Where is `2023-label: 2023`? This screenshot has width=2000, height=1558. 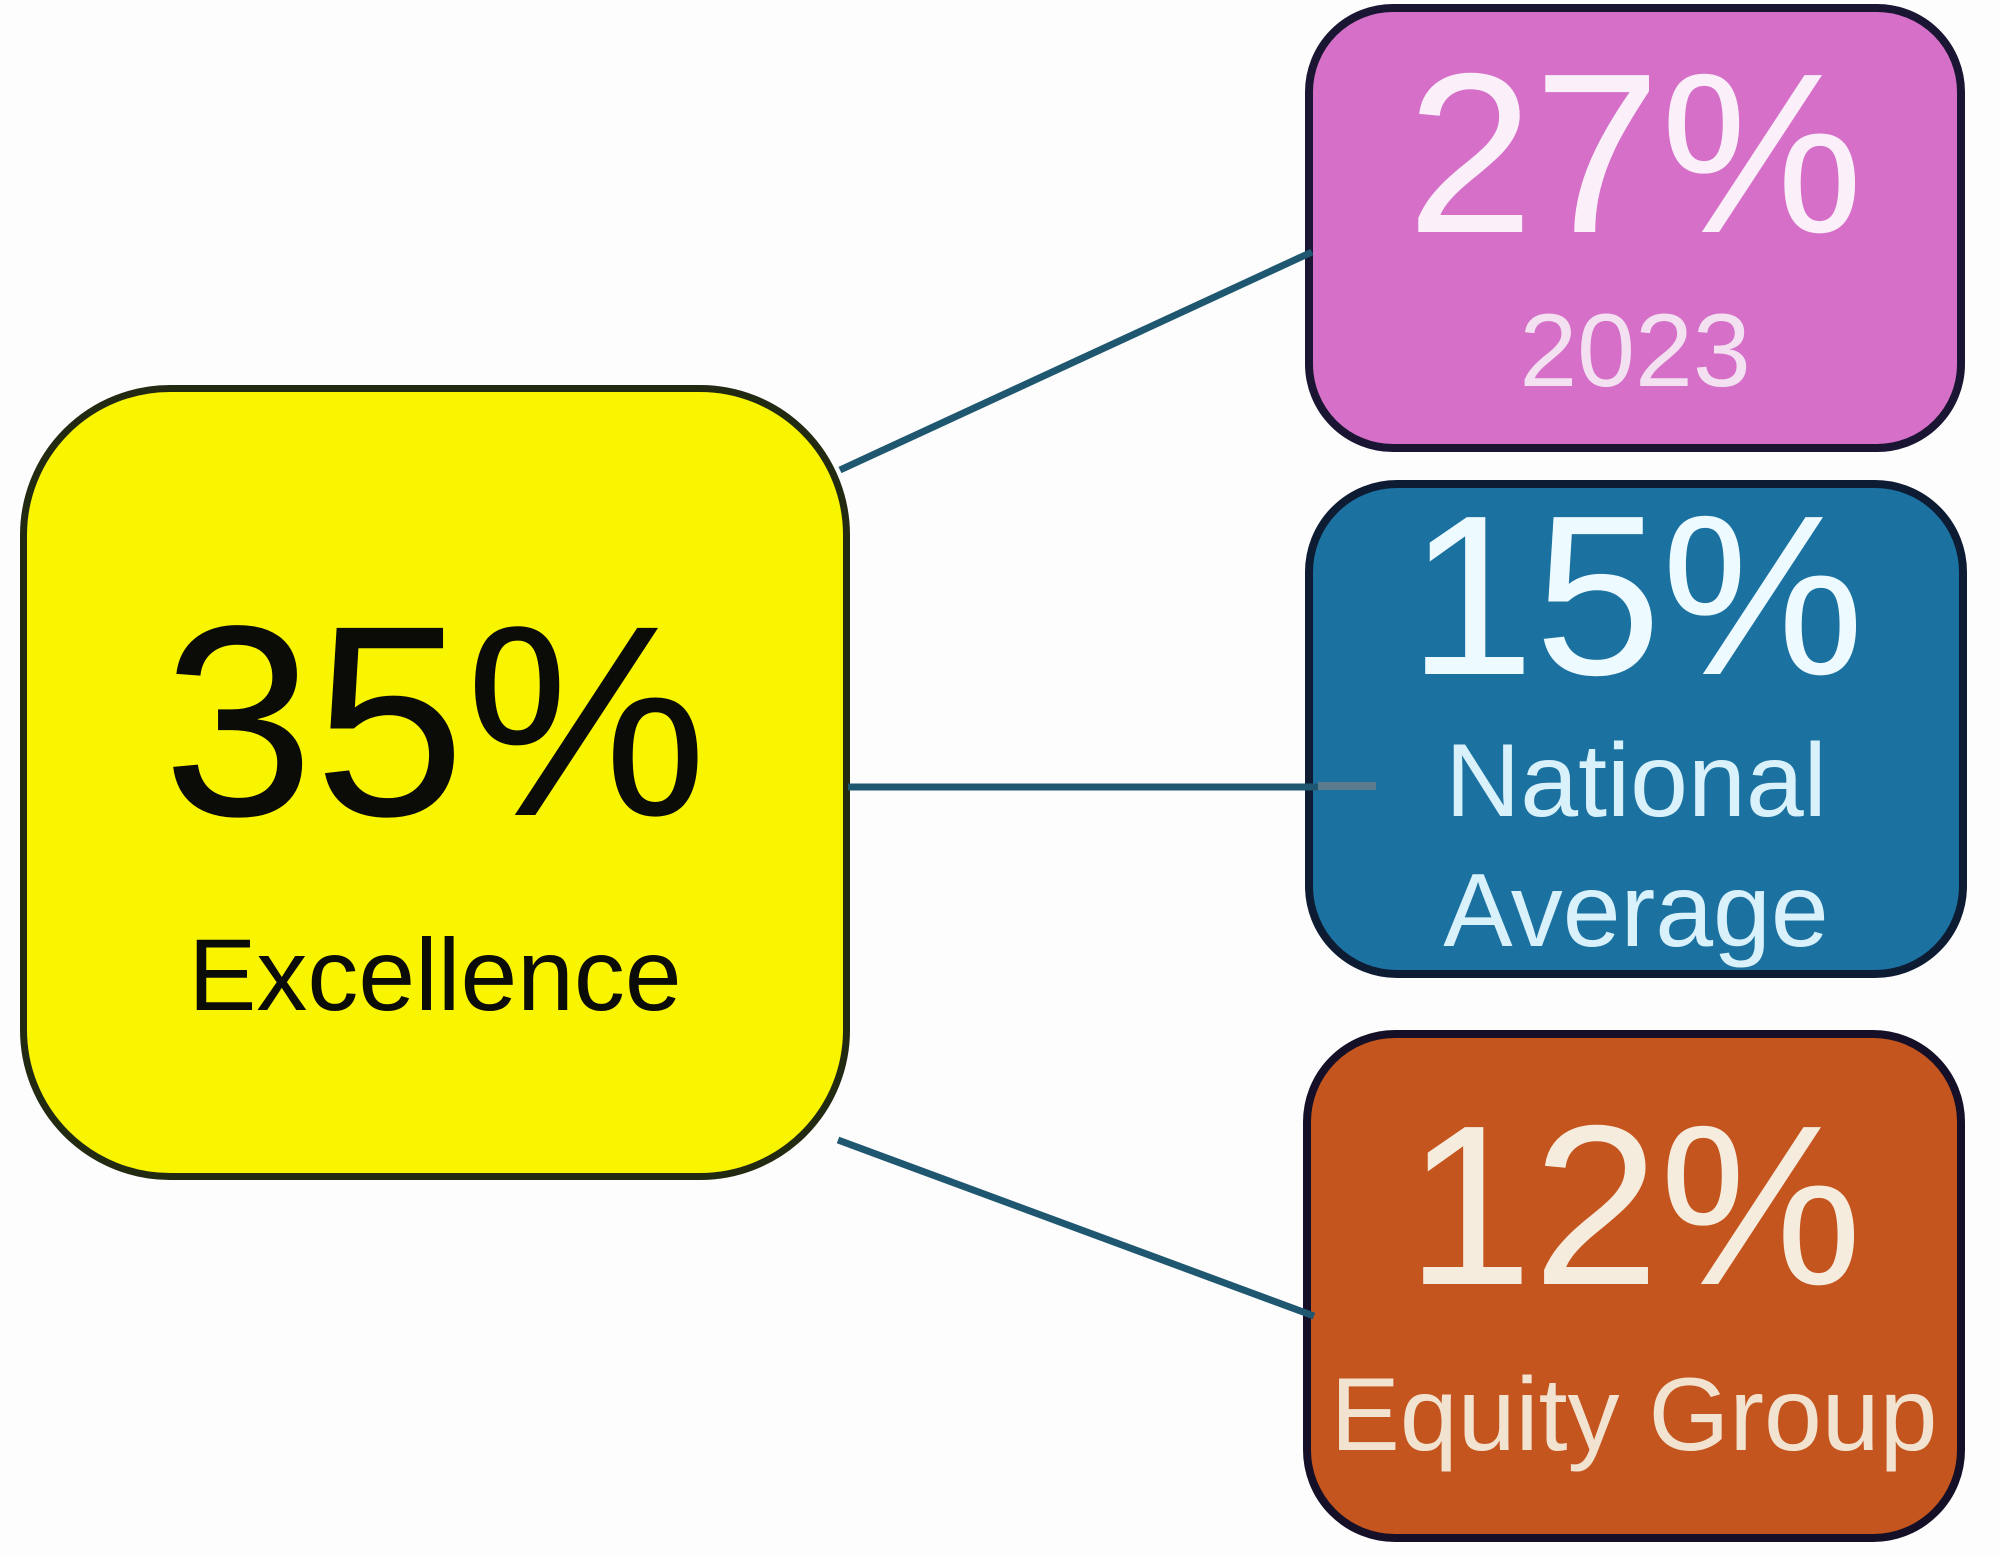 2023-label: 2023 is located at coordinates (1635, 351).